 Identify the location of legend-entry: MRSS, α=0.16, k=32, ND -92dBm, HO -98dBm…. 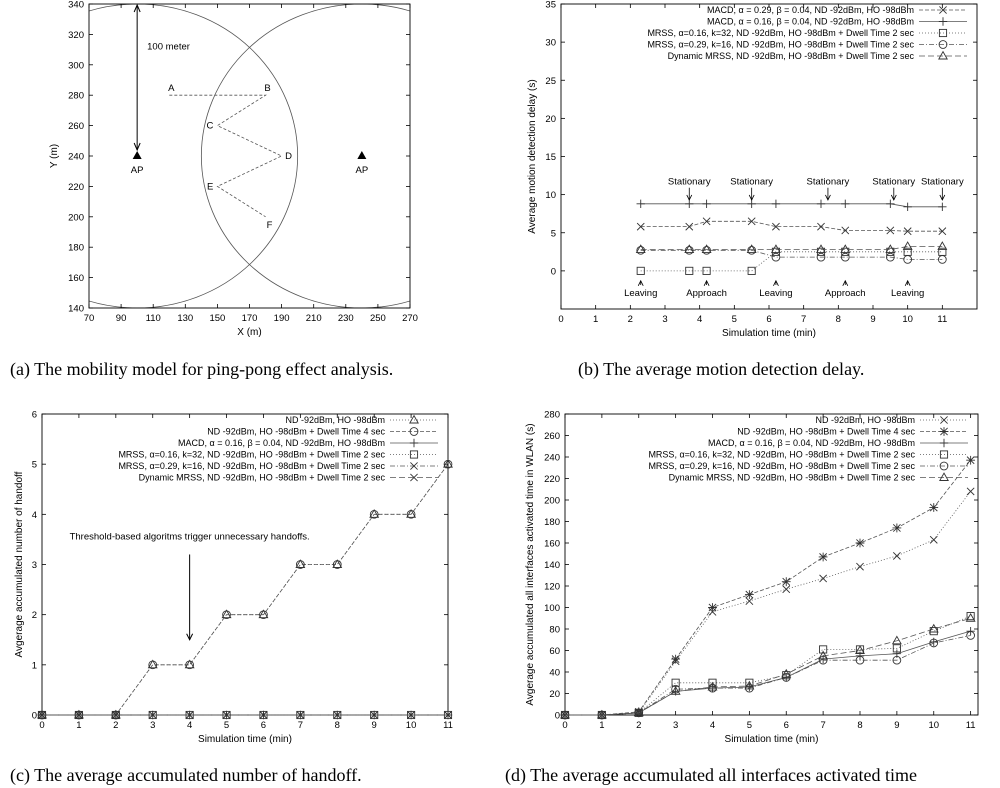
(780, 33).